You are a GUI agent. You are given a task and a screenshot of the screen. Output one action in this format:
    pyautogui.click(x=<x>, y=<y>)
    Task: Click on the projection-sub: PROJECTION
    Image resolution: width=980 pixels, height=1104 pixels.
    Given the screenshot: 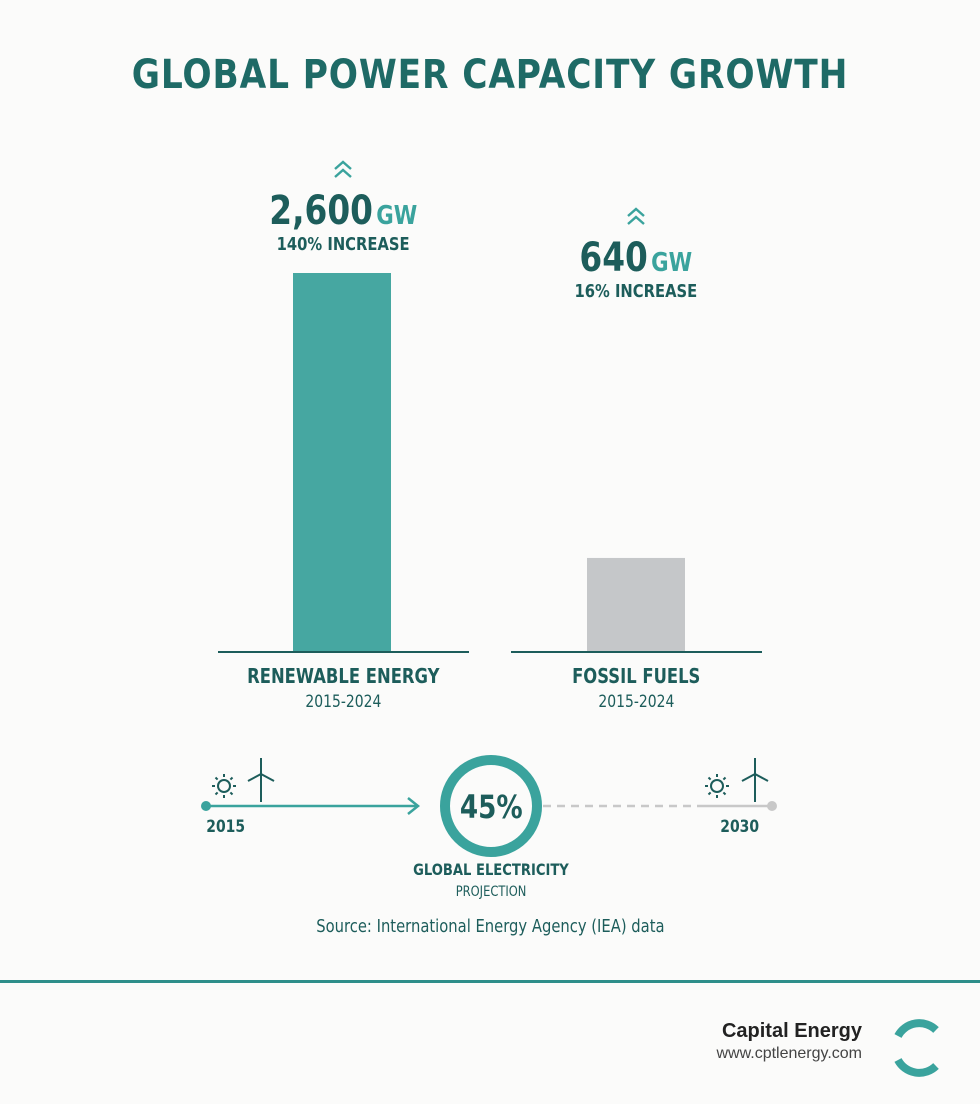 What is the action you would take?
    pyautogui.click(x=491, y=892)
    